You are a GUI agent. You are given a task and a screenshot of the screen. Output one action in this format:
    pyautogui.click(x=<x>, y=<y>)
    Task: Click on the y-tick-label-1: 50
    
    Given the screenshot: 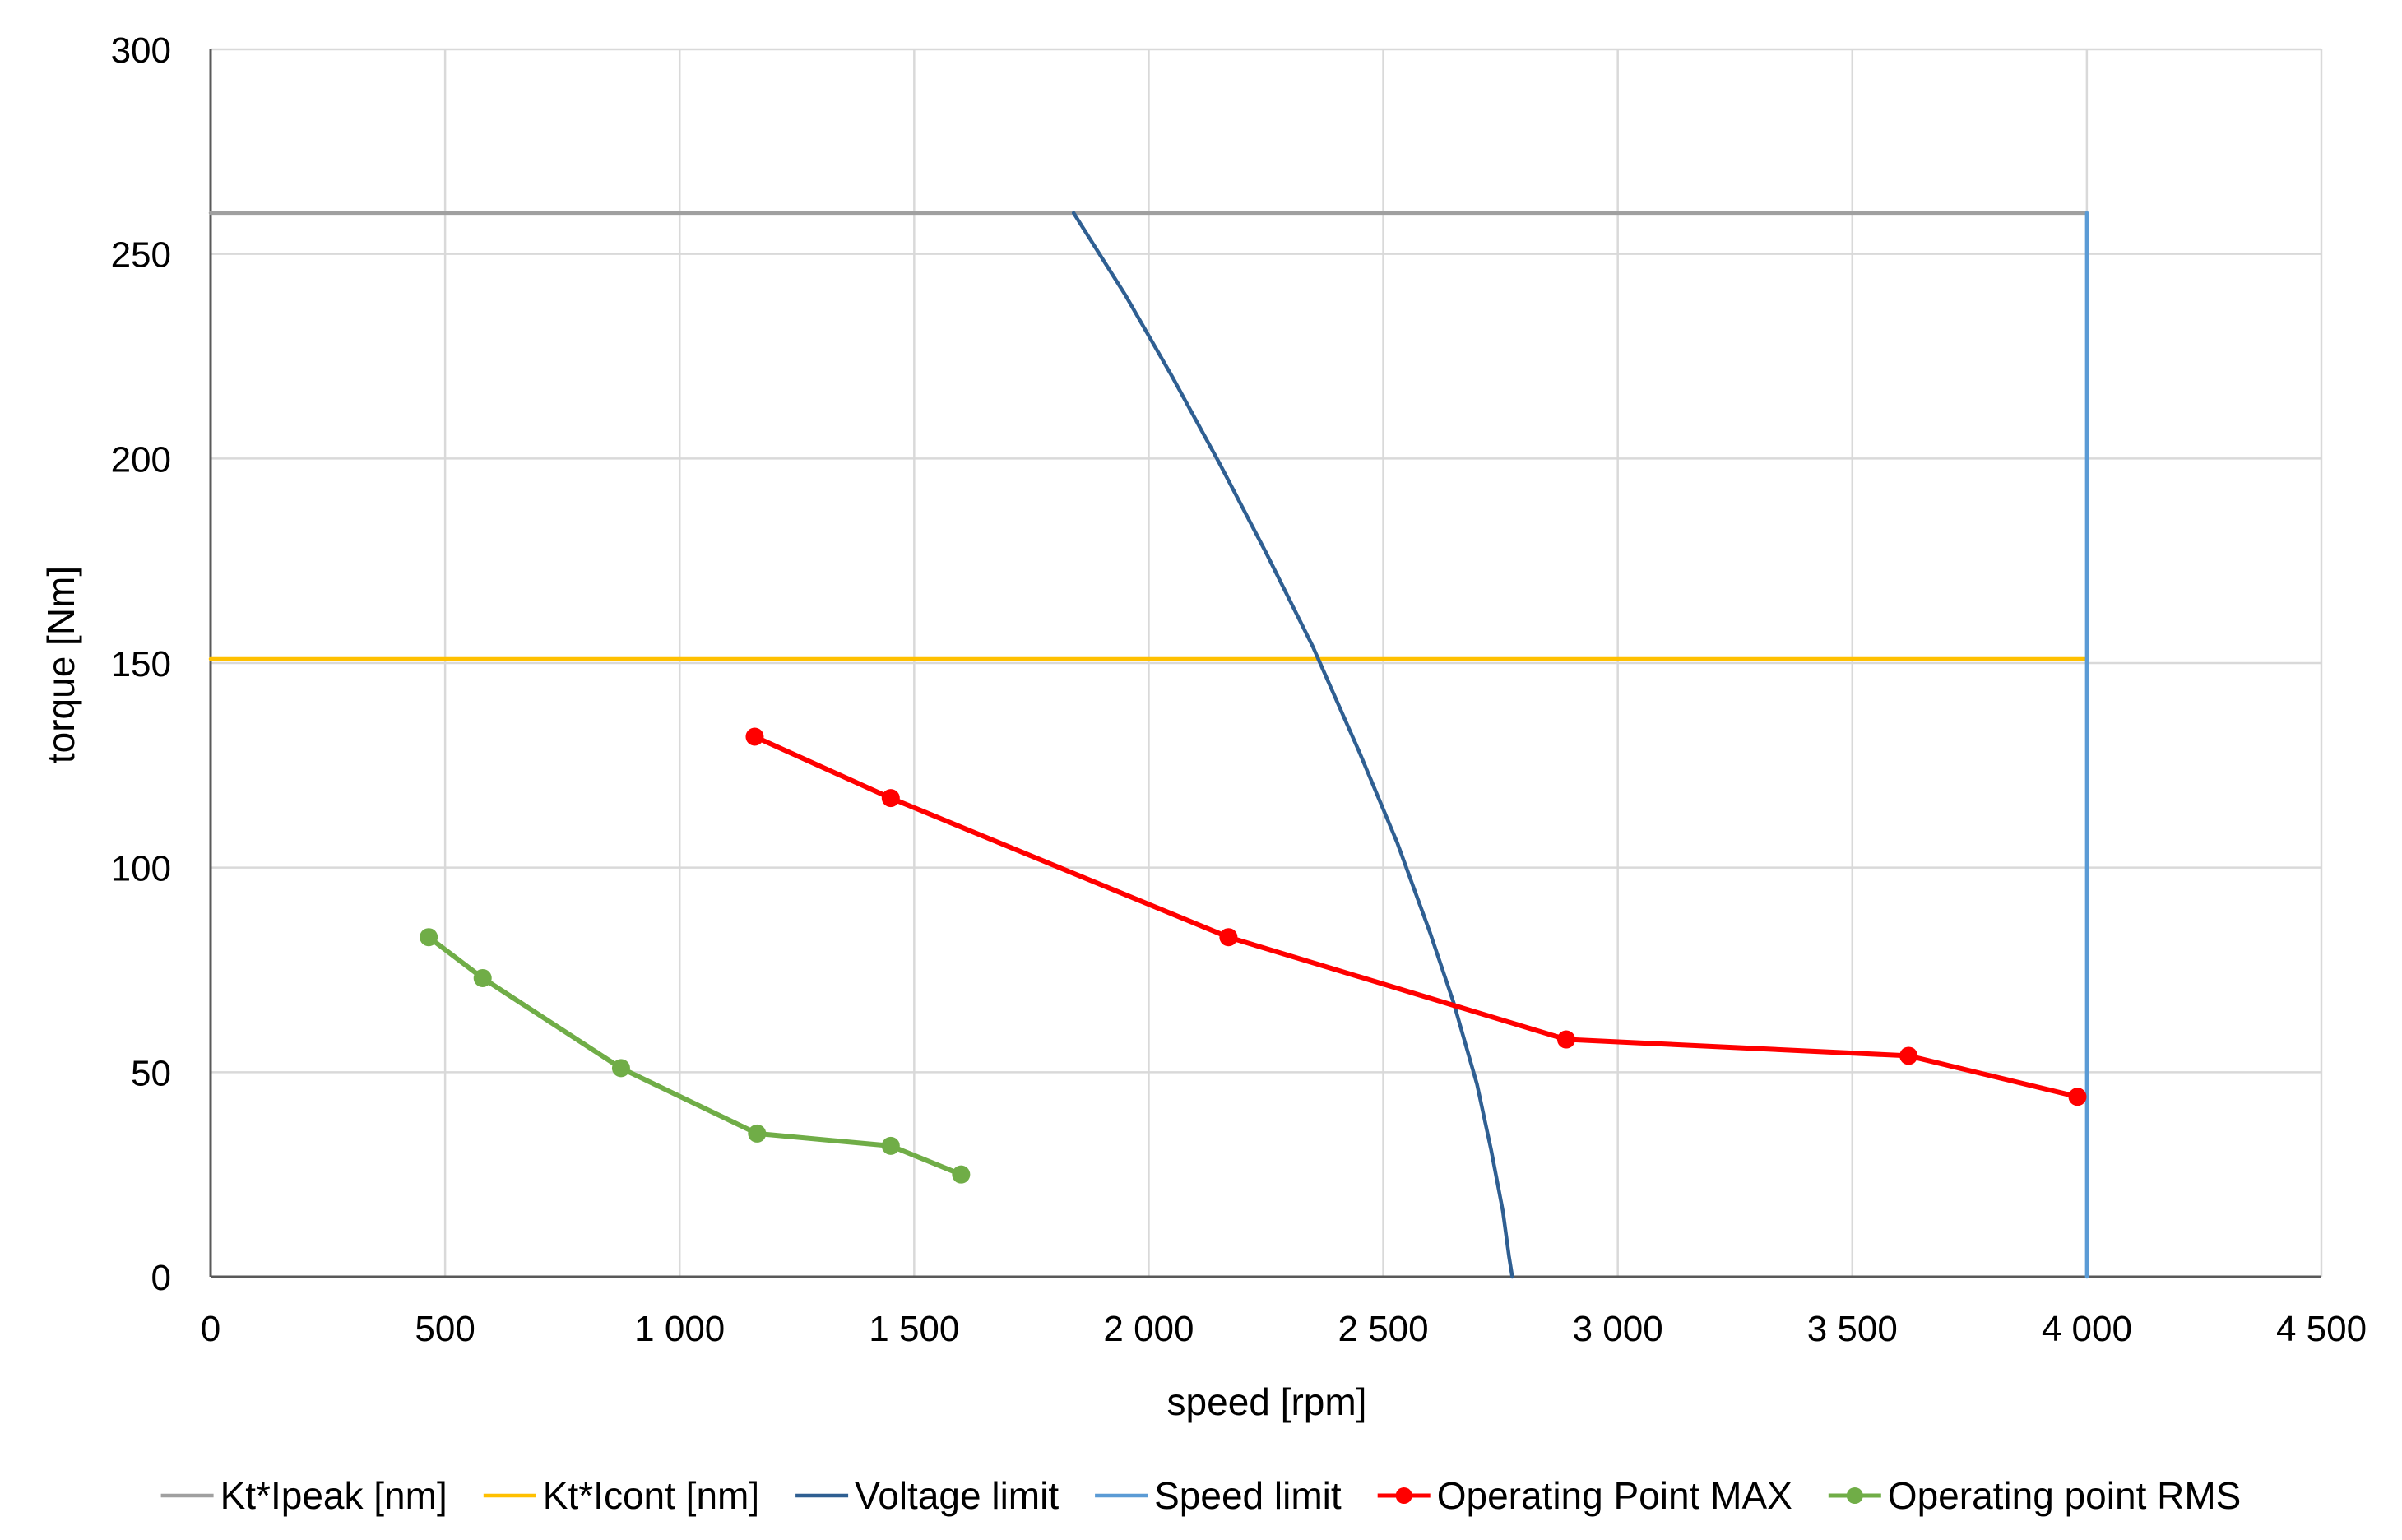 What is the action you would take?
    pyautogui.click(x=151, y=1073)
    